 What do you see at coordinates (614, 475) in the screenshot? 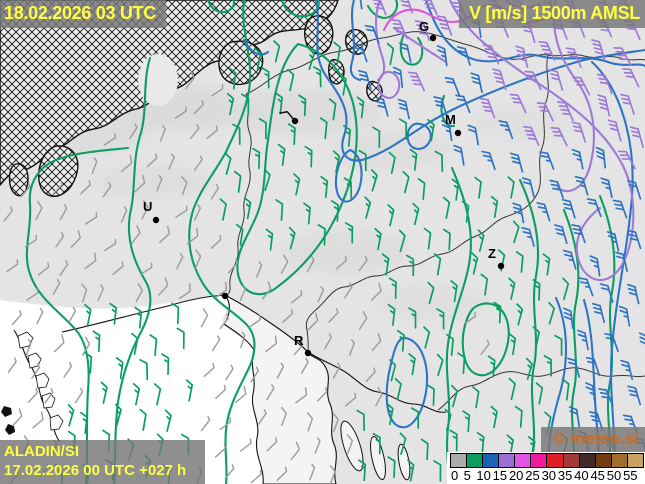
I see `legend-tick-label: 50` at bounding box center [614, 475].